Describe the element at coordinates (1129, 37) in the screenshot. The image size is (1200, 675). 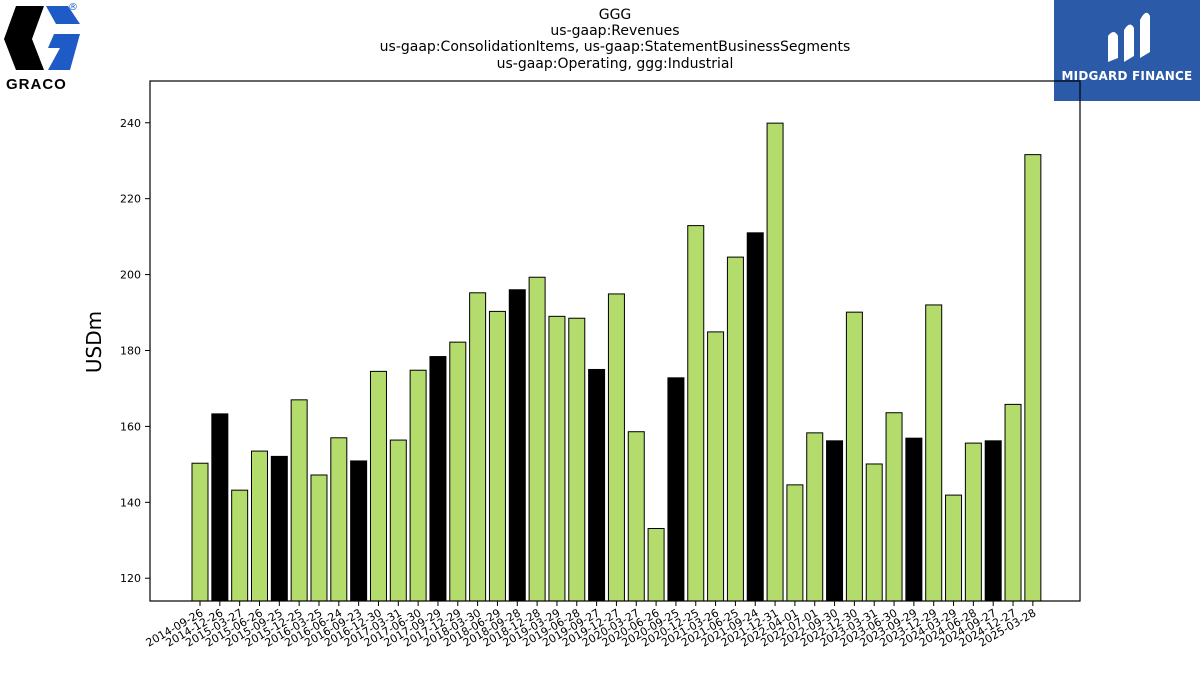
I see `midgard-mark-icon` at that location.